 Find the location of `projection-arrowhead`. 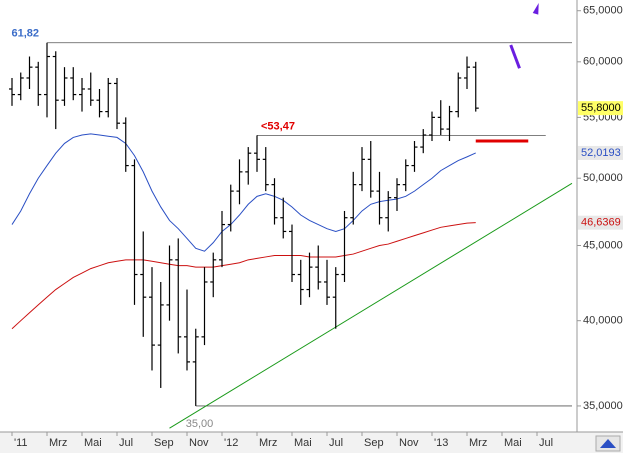

projection-arrowhead is located at coordinates (535, 8).